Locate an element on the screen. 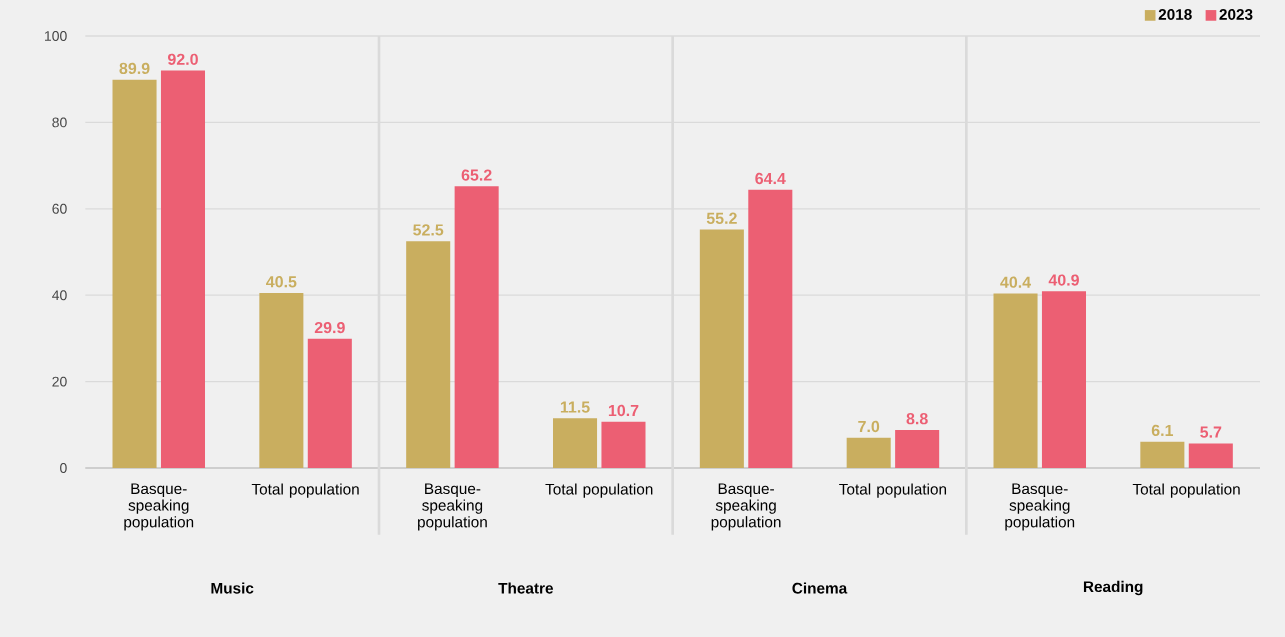 This screenshot has height=637, width=1285. text: Cinema is located at coordinates (820, 588).